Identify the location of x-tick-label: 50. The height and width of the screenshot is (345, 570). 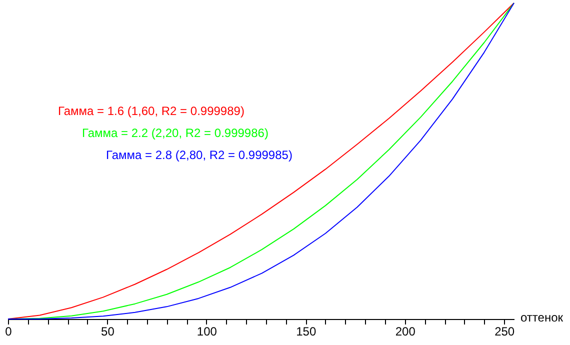
(108, 331).